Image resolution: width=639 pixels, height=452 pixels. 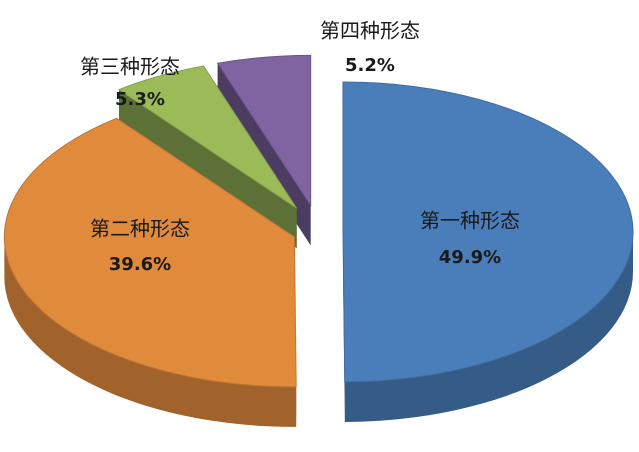 I want to click on slice-label: 5.2%, so click(x=370, y=65).